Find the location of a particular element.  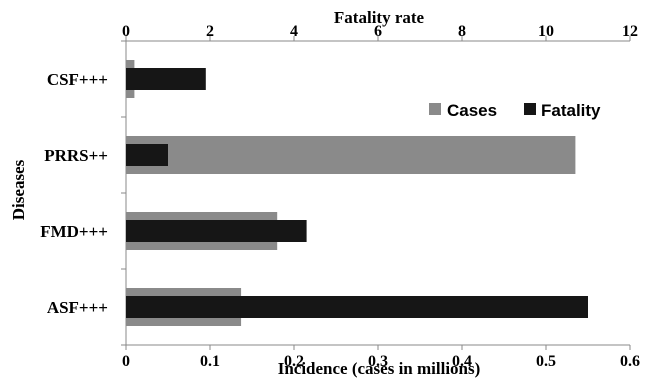

top-tick-label: 0 is located at coordinates (126, 31).